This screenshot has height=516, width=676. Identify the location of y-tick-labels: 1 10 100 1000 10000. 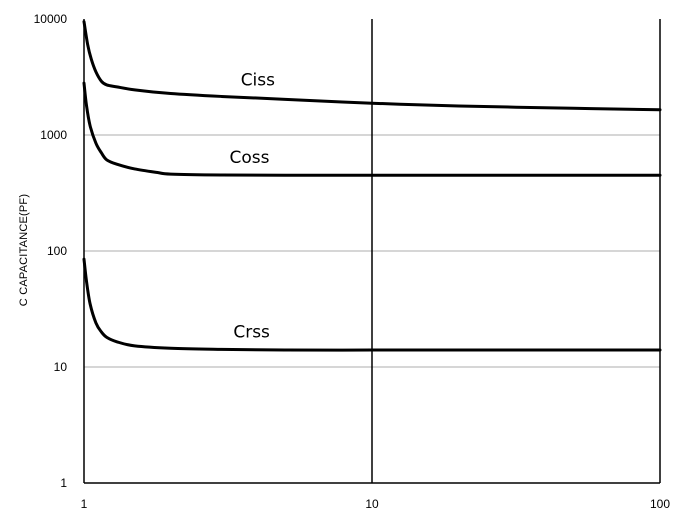
(51, 251).